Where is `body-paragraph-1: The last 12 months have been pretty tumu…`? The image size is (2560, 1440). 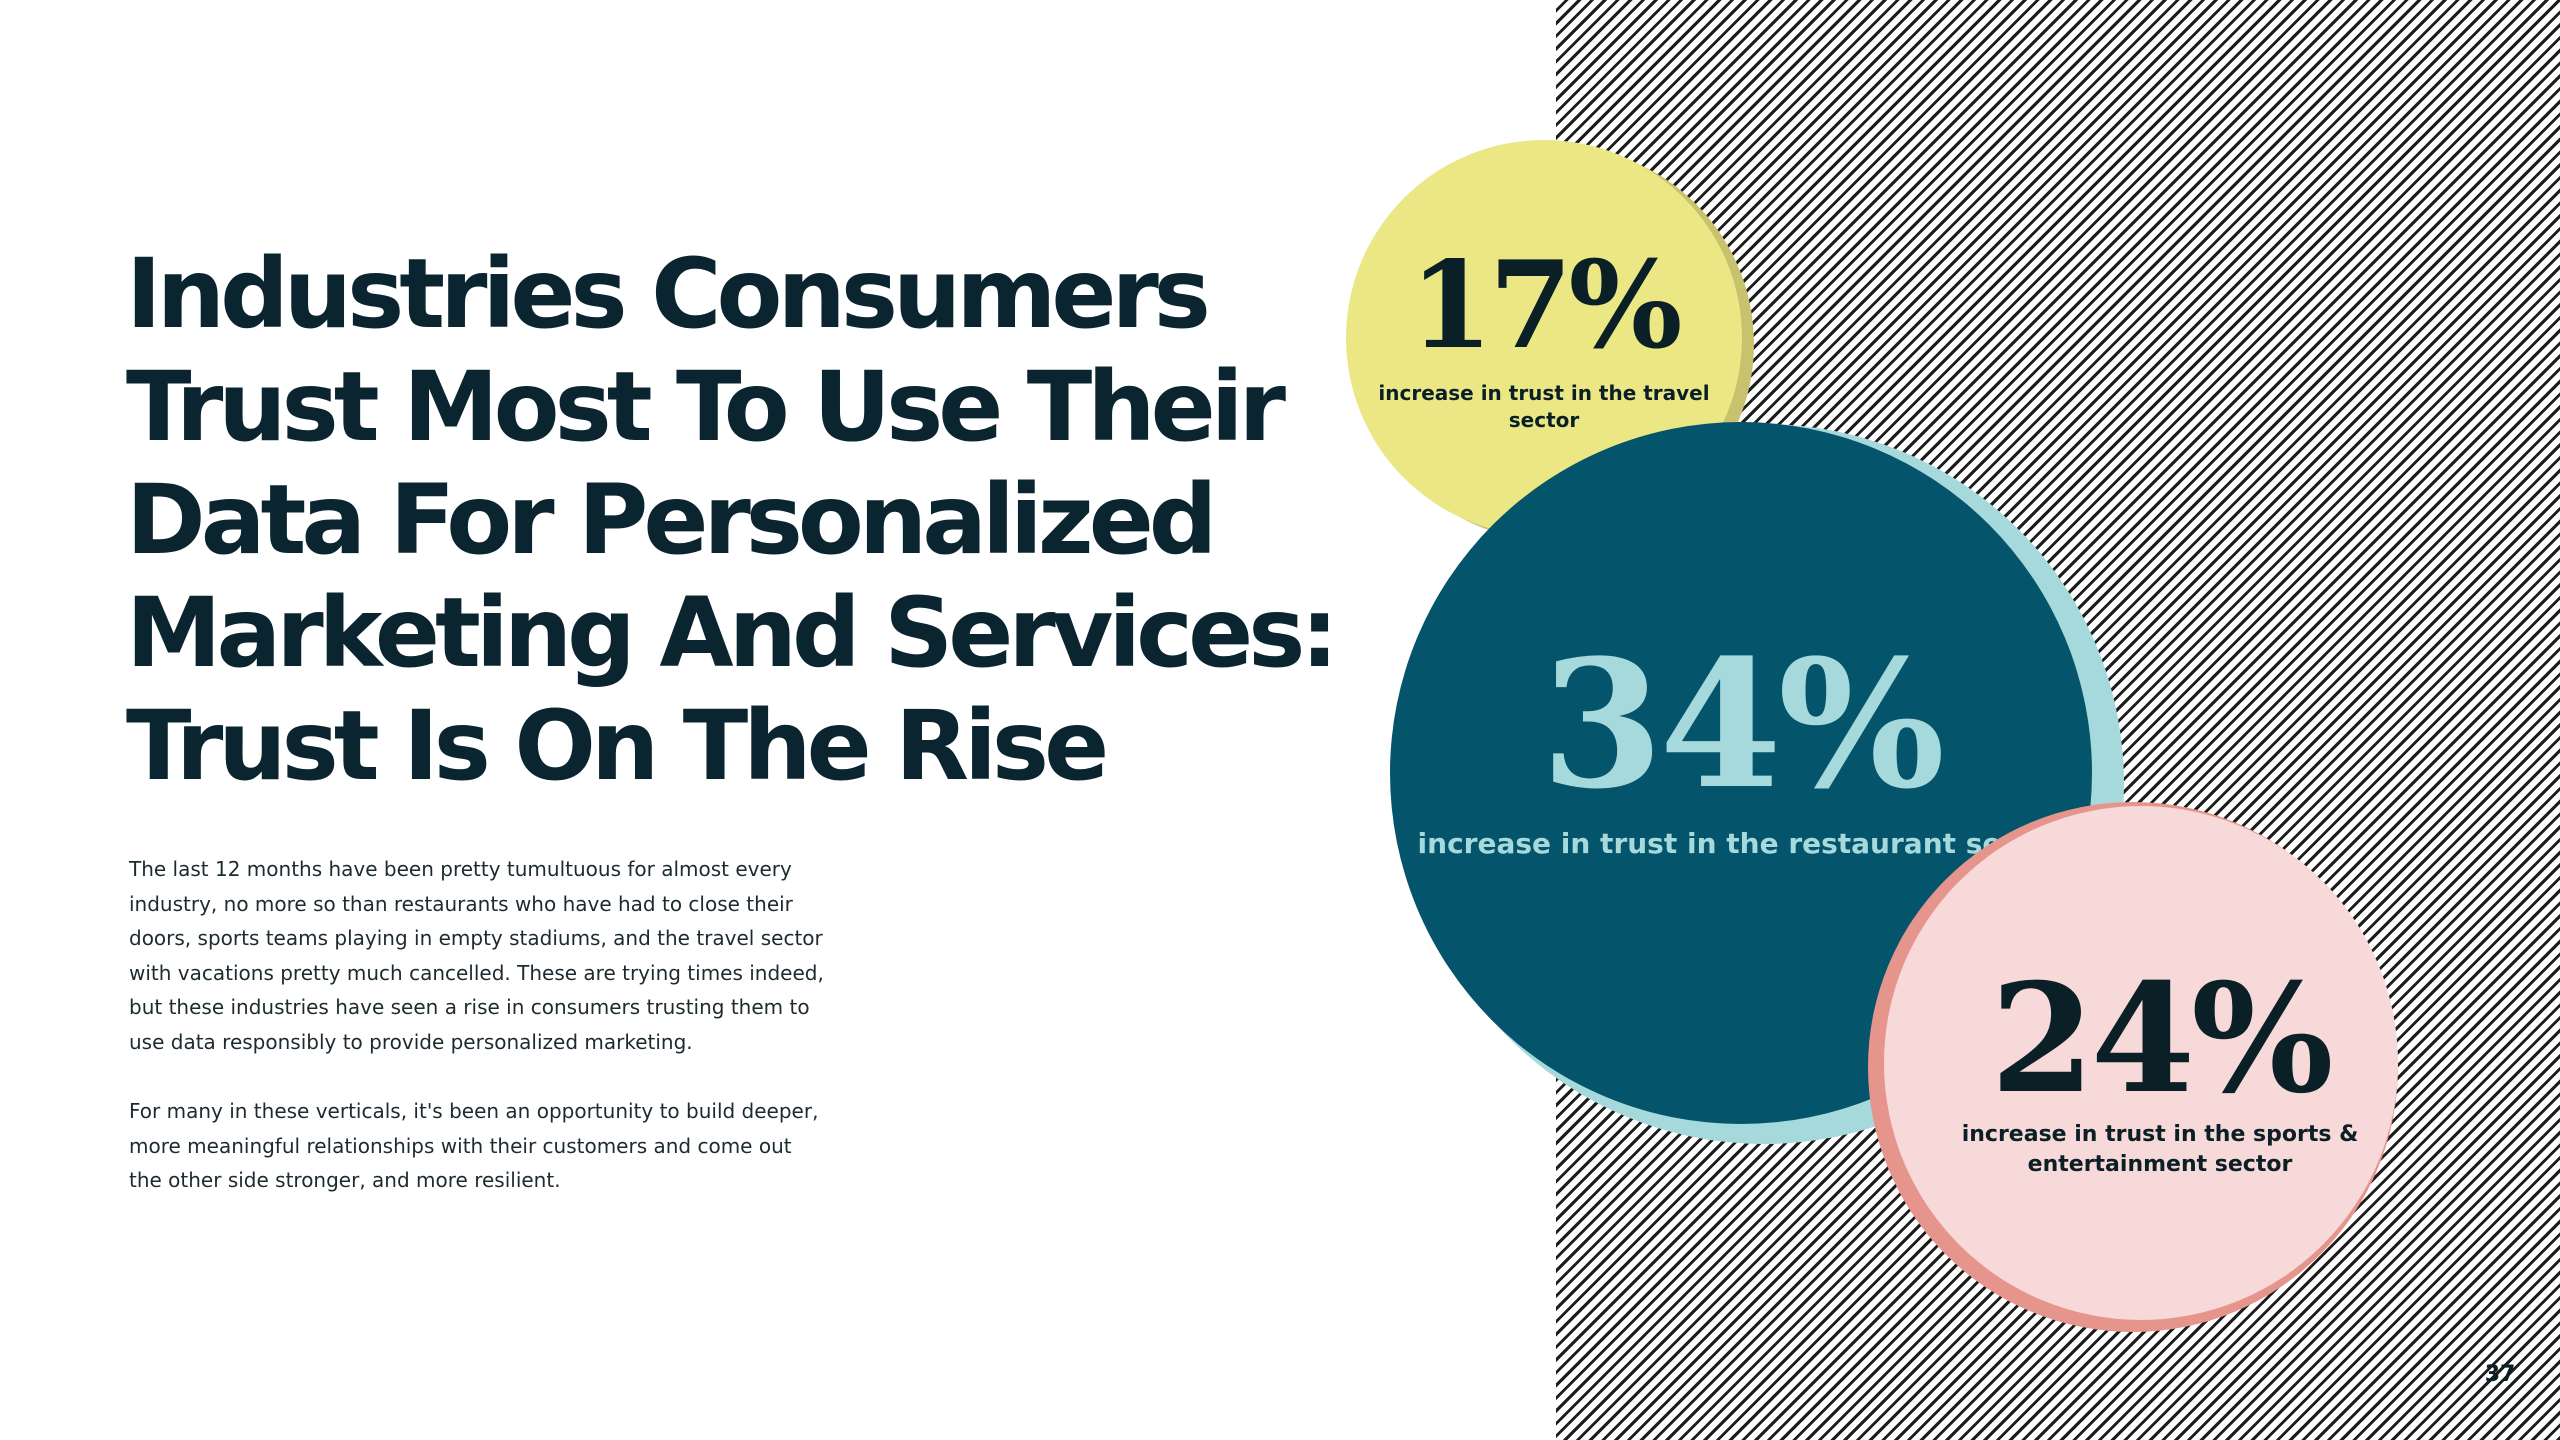
body-paragraph-1: The last 12 months have been pretty tumu… is located at coordinates (476, 955).